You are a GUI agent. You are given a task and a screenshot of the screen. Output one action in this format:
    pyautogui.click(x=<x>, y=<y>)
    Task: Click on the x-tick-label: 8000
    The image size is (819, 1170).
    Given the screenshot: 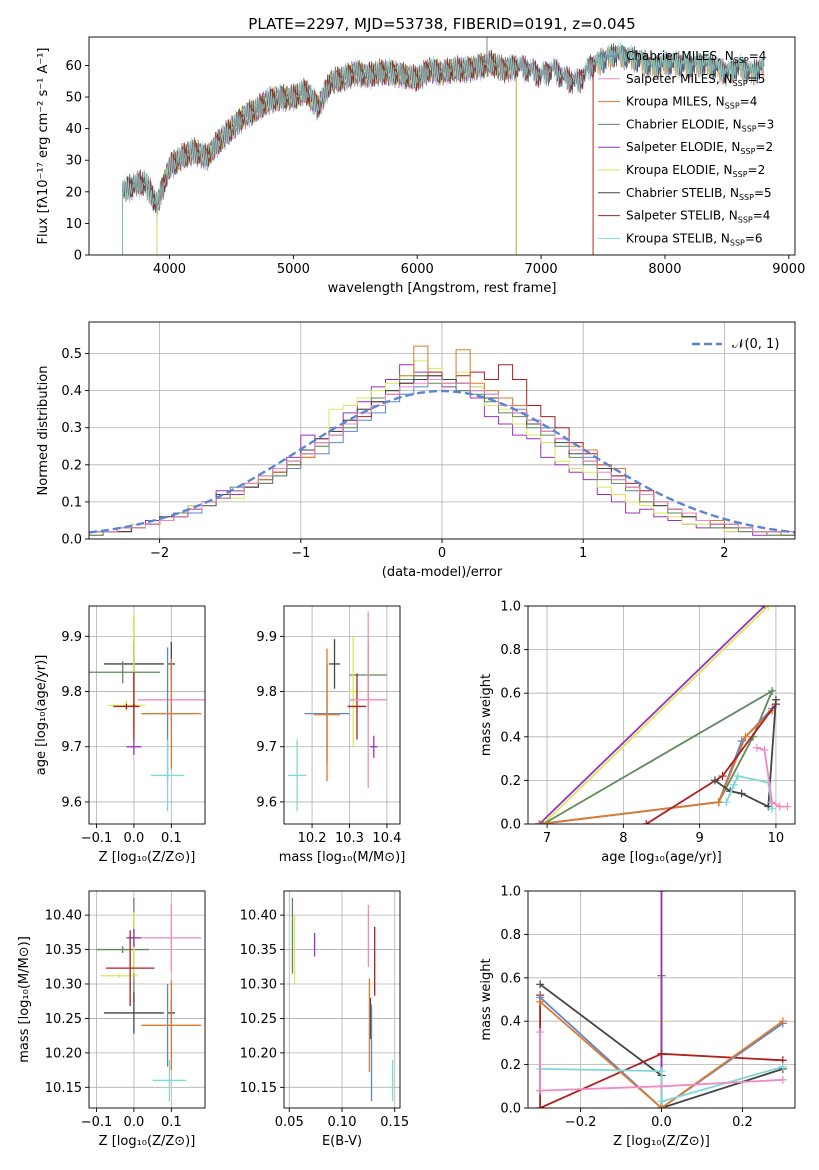 What is the action you would take?
    pyautogui.click(x=664, y=269)
    